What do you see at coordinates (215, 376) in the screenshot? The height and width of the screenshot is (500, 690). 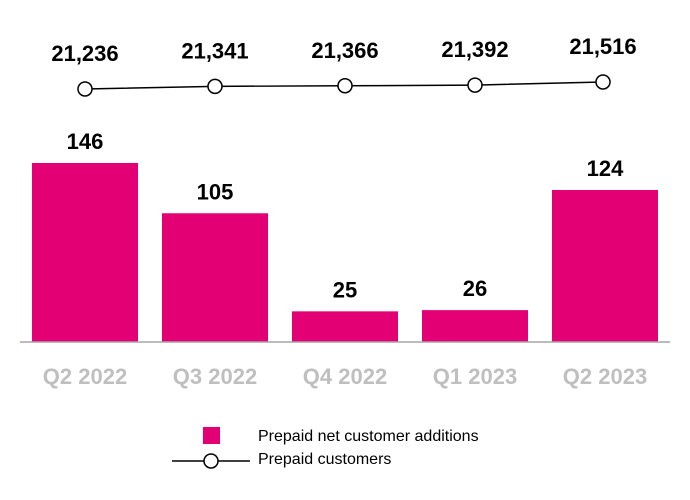 I see `x-tick-label: Q3 2022` at bounding box center [215, 376].